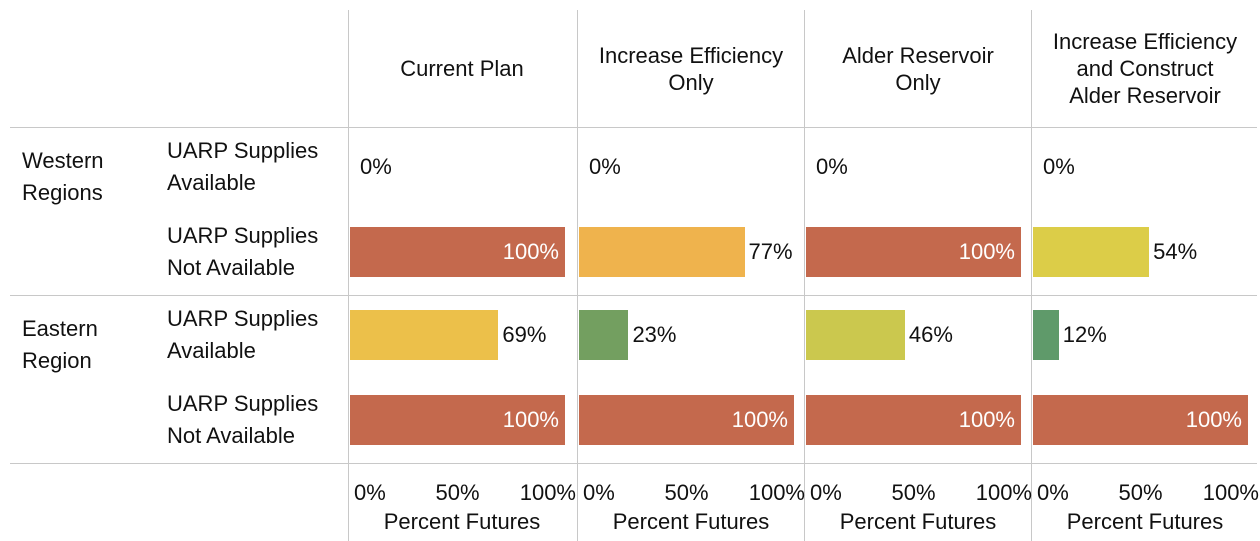 The image size is (1260, 541). I want to click on value-label: 23%, so click(654, 334).